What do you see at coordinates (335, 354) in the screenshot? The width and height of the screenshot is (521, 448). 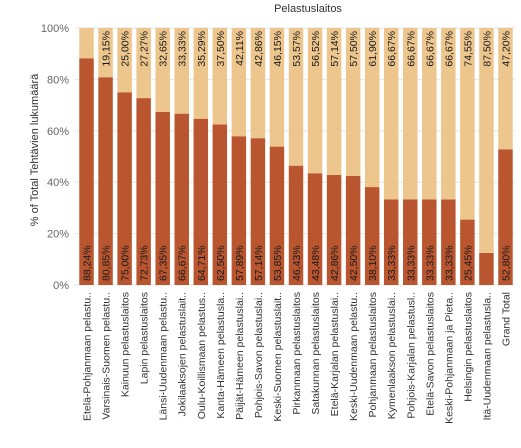 I see `x-tick-label: Etelä-Karjalan pelastuslai..` at bounding box center [335, 354].